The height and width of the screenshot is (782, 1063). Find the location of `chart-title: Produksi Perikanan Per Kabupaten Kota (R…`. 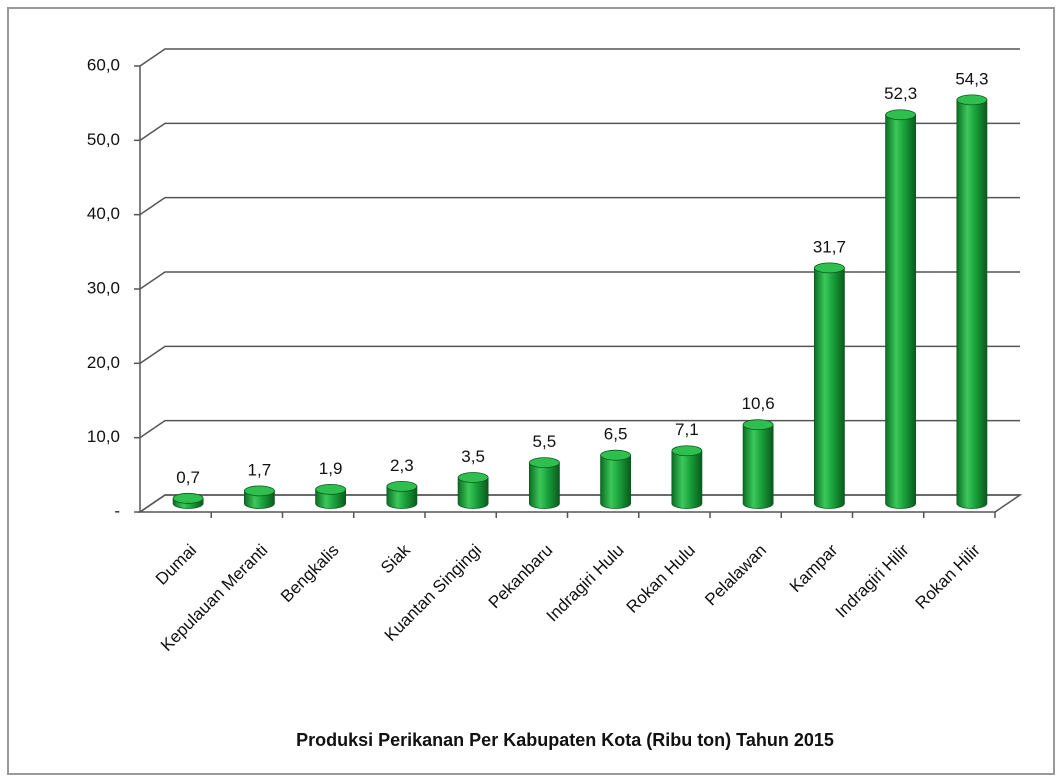

chart-title: Produksi Perikanan Per Kabupaten Kota (R… is located at coordinates (565, 740).